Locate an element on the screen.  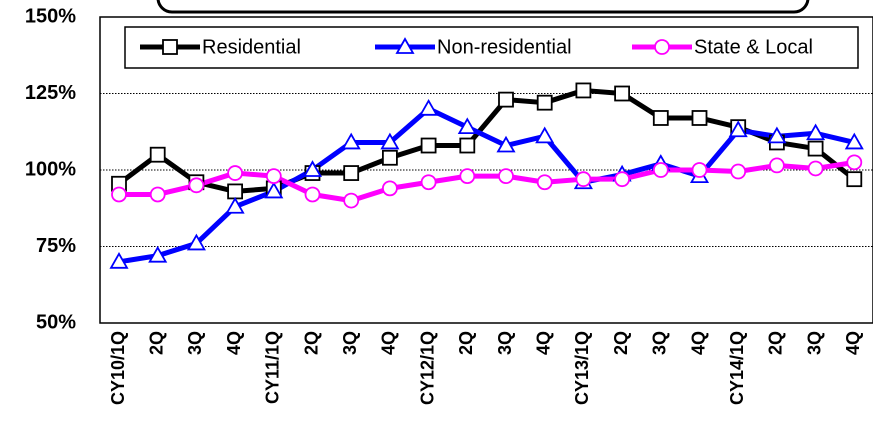
x-tick-label: CY14/1Q is located at coordinates (737, 368).